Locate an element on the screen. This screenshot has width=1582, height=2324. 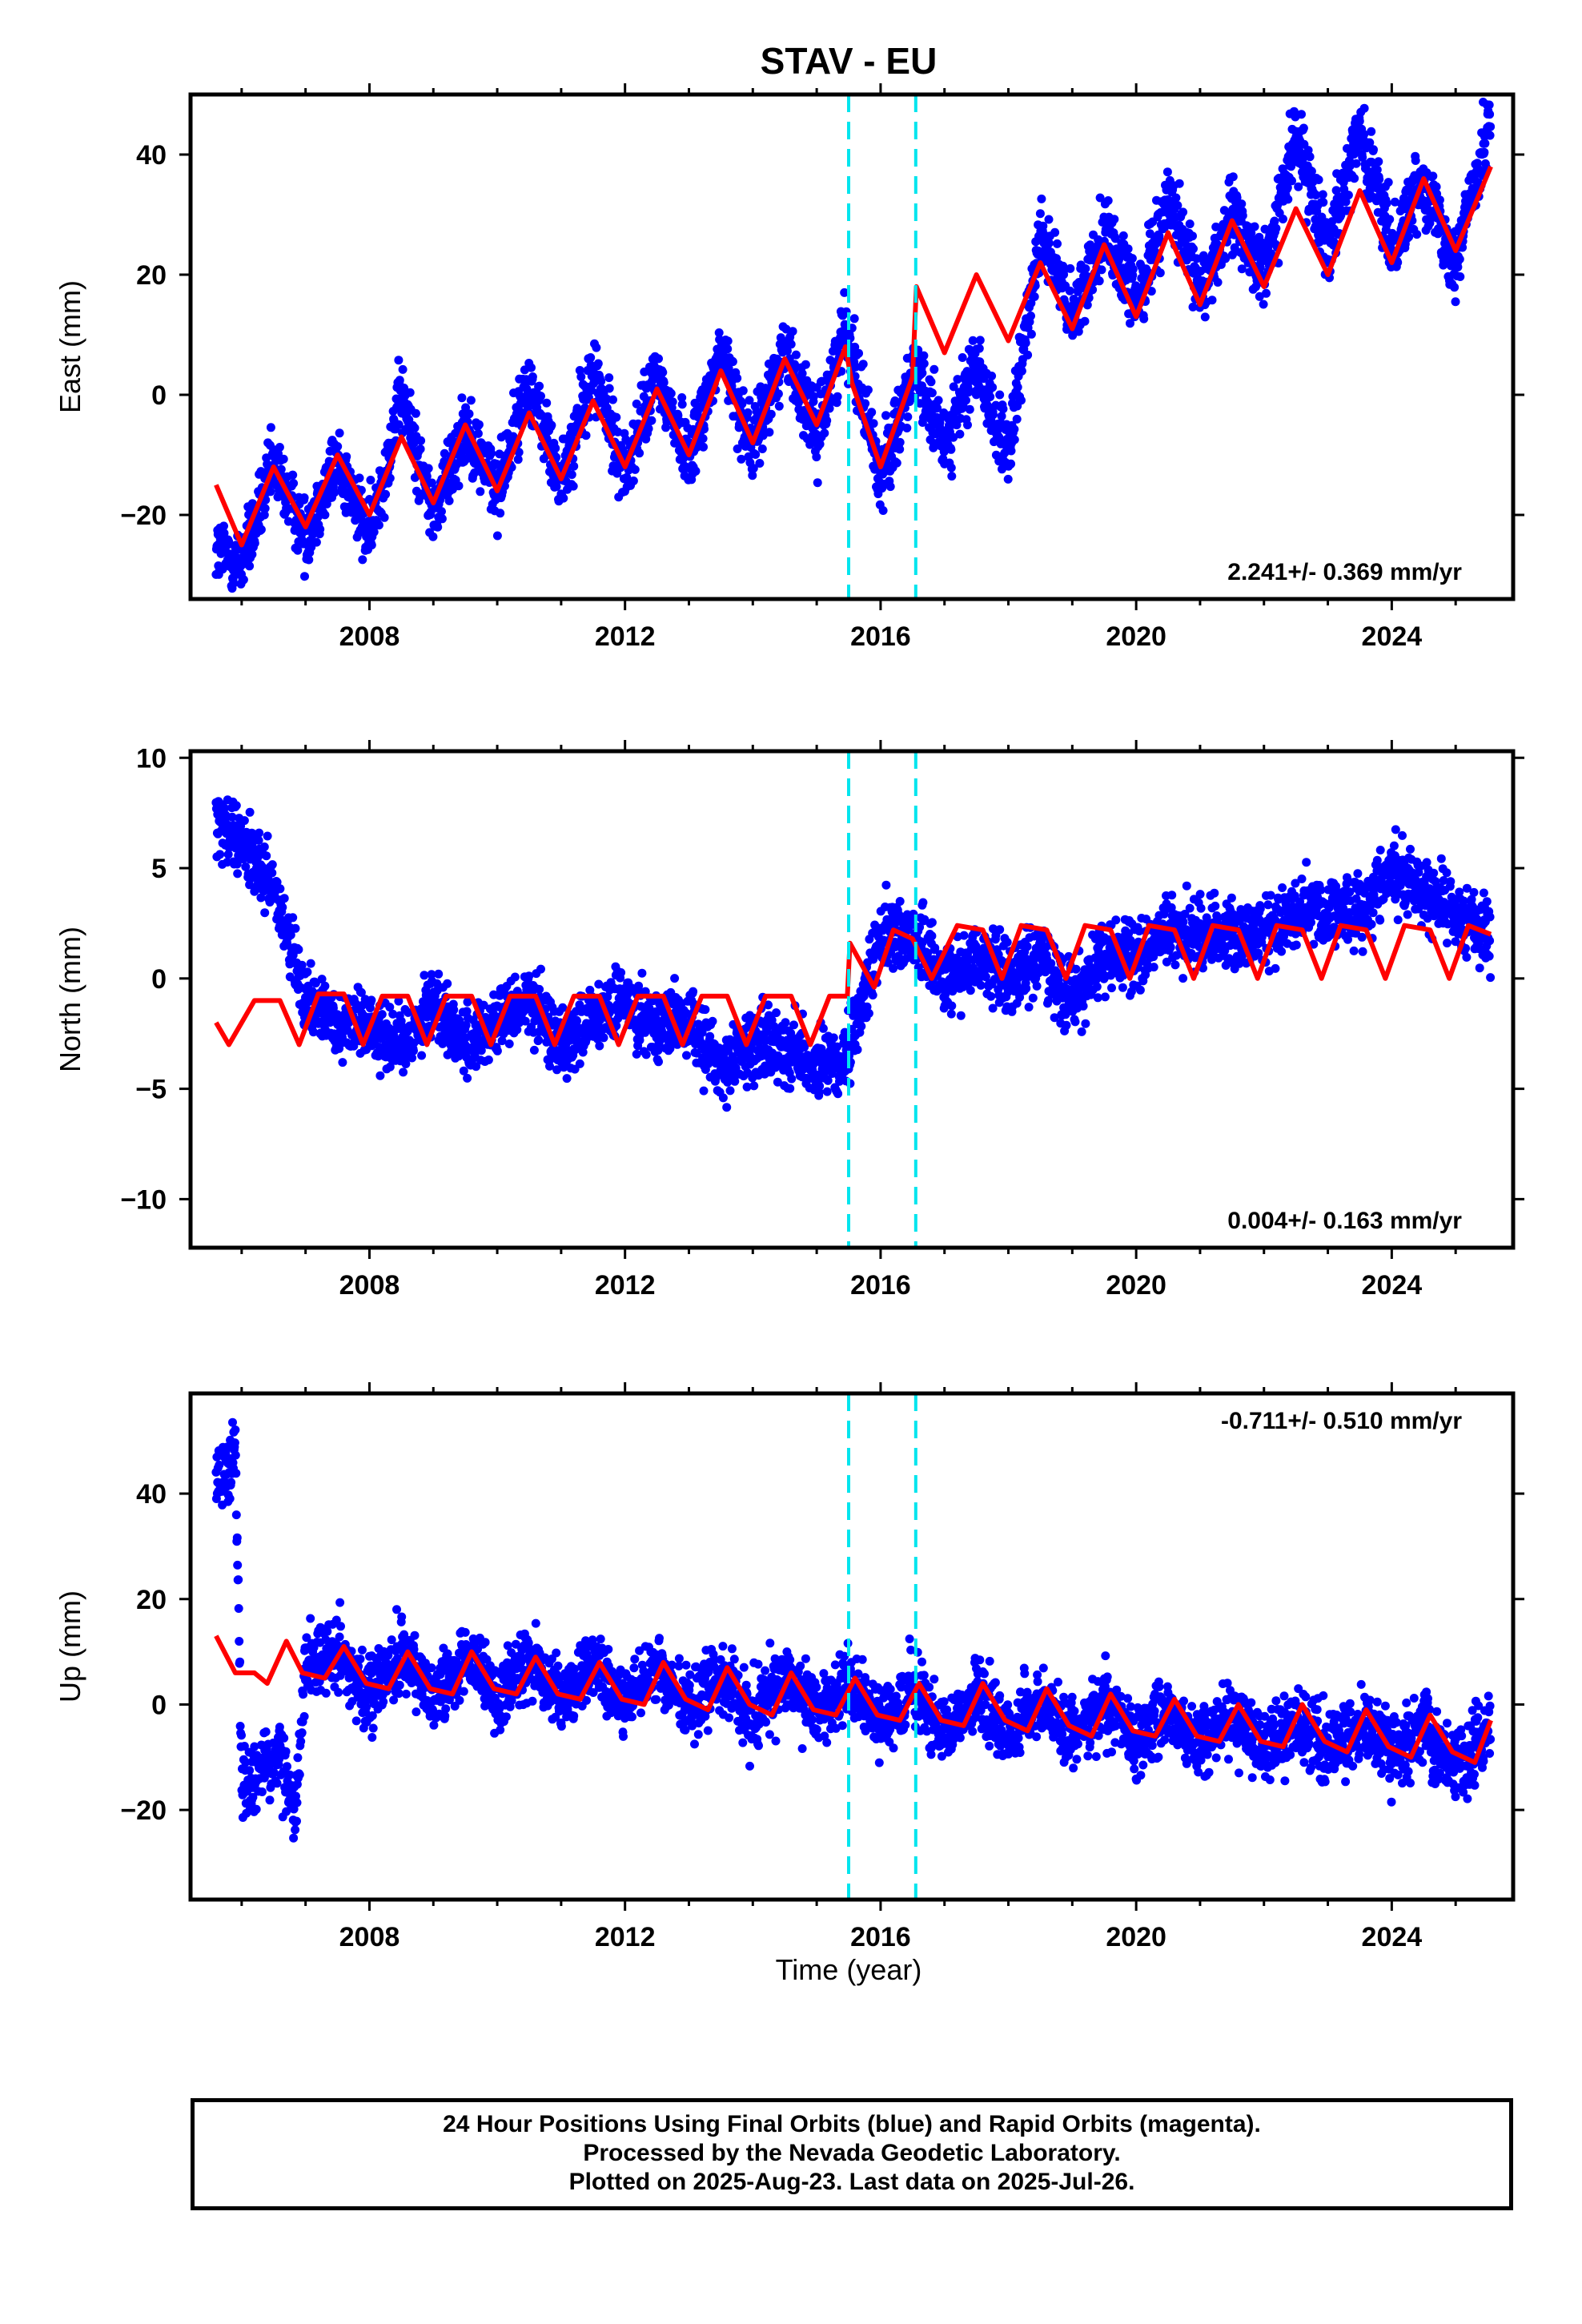
y-tick-label: −20 is located at coordinates (144, 516).